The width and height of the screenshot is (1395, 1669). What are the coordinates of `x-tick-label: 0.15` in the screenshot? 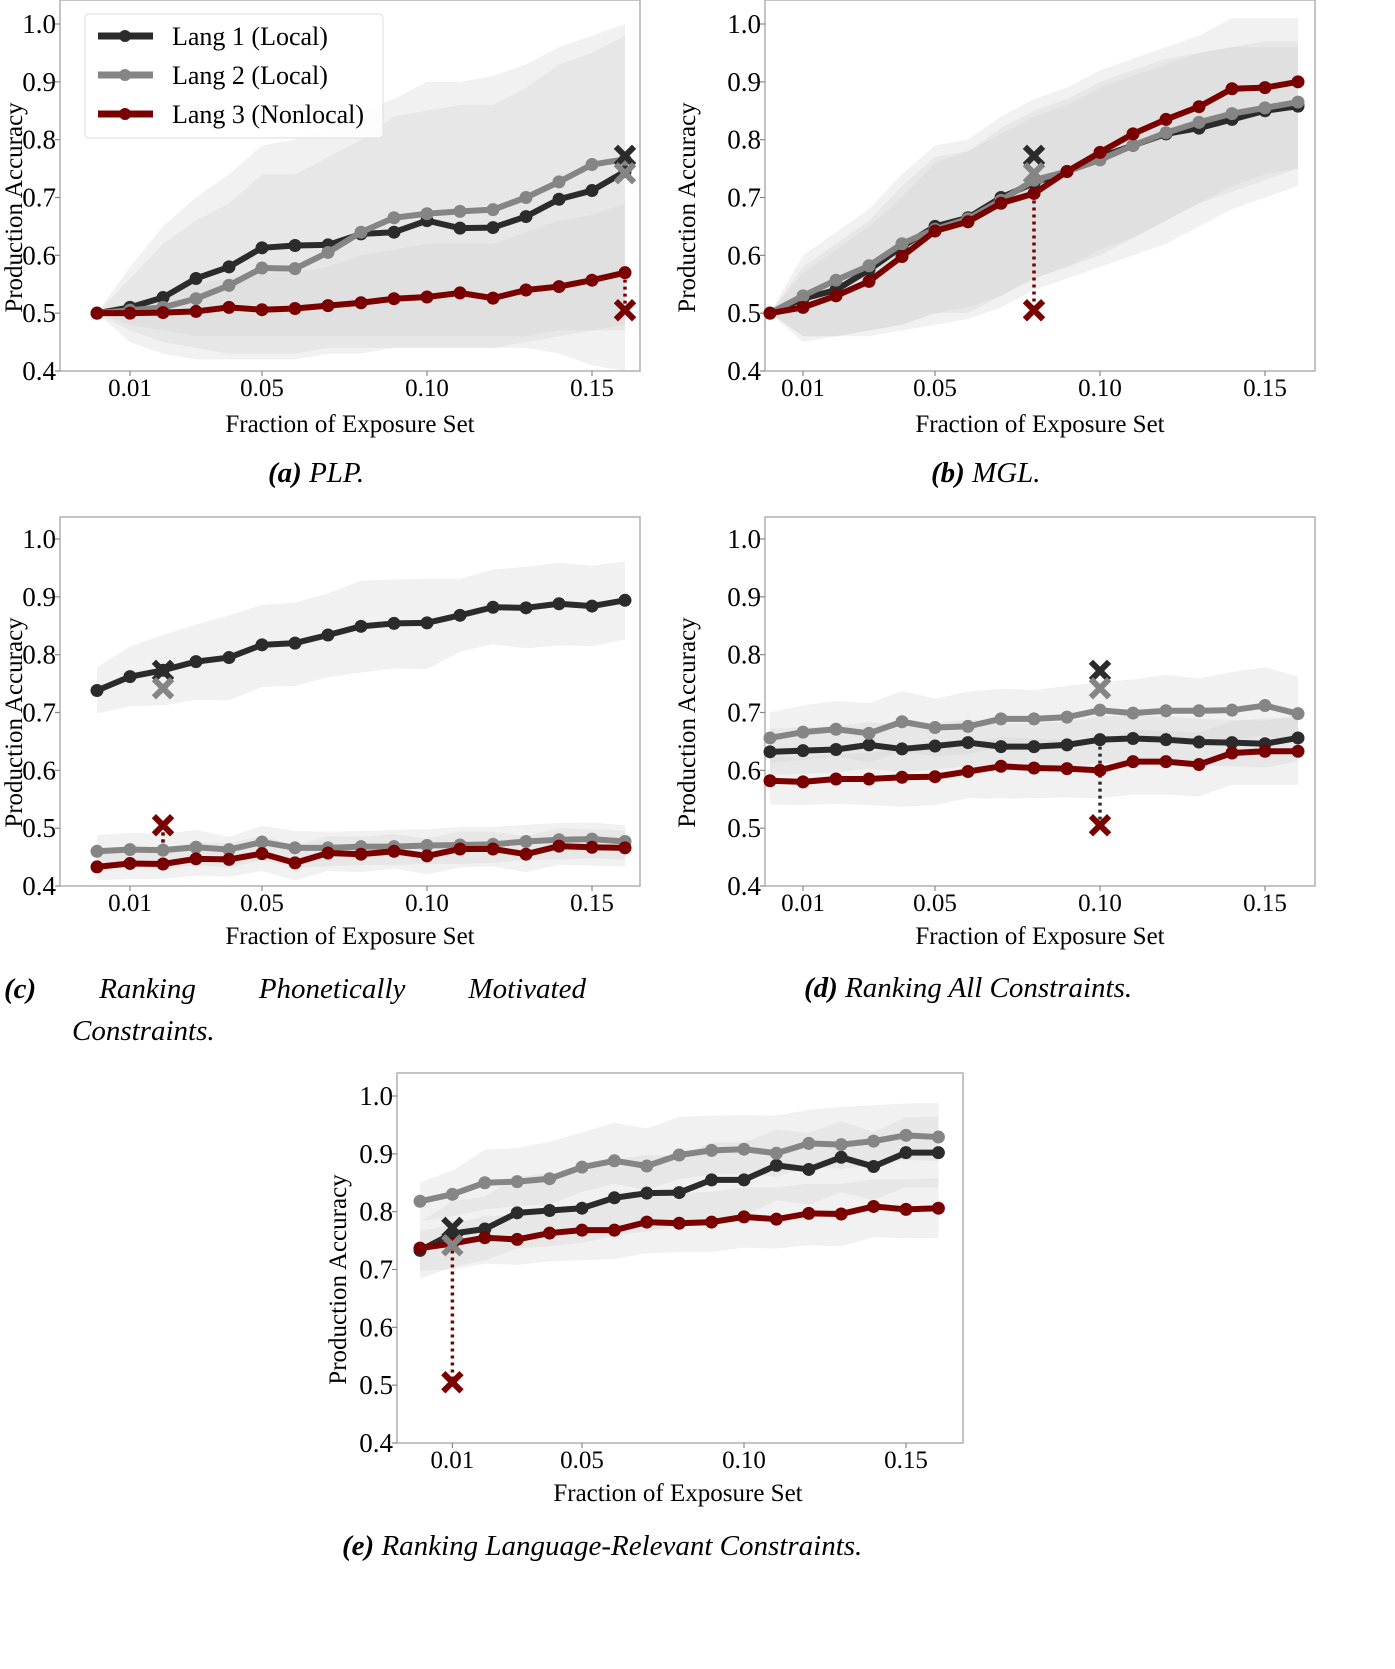 It's located at (592, 903).